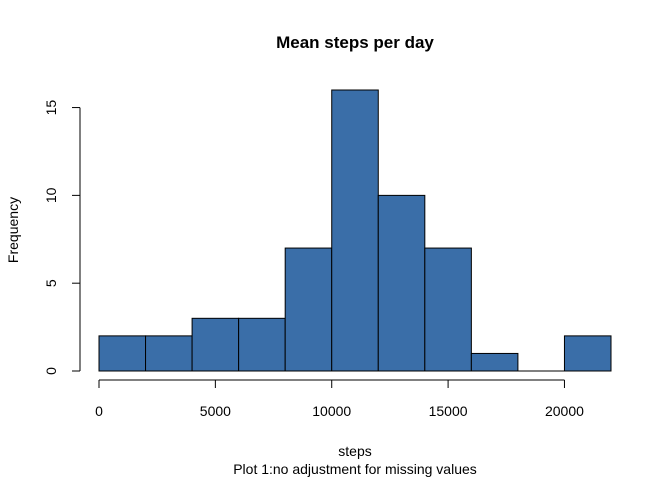  What do you see at coordinates (339, 399) in the screenshot?
I see `x-axis: 0 5000 10000 15000 20000` at bounding box center [339, 399].